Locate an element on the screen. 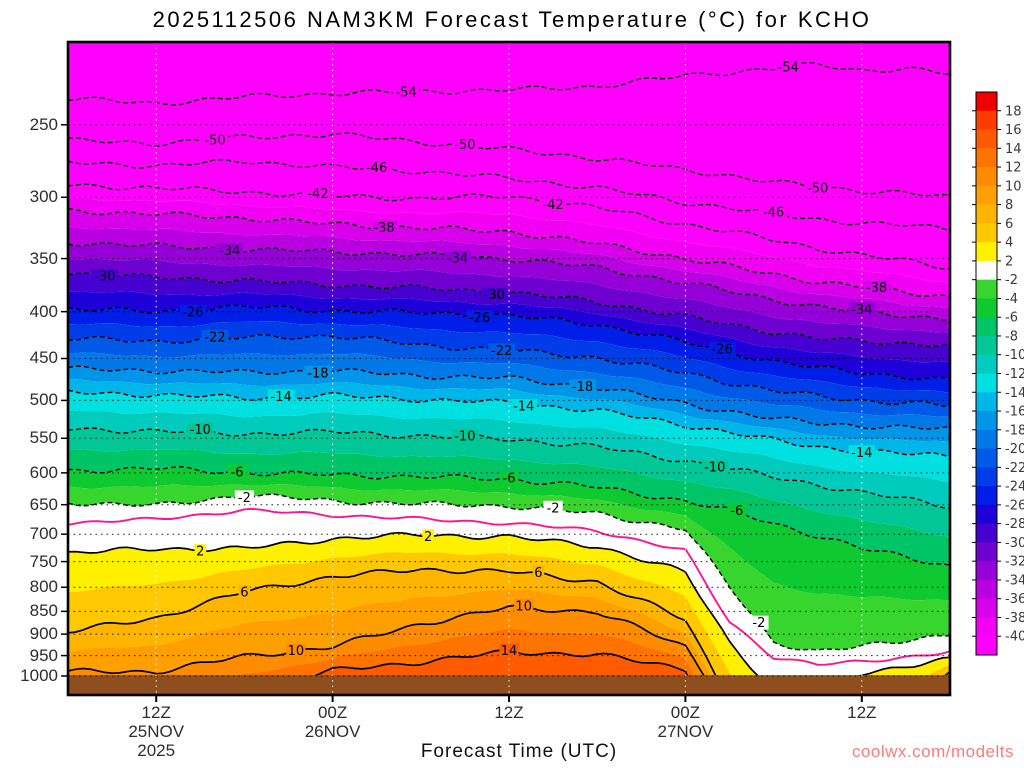 The height and width of the screenshot is (768, 1024). y-axis-tick-label: 450 is located at coordinates (43, 358).